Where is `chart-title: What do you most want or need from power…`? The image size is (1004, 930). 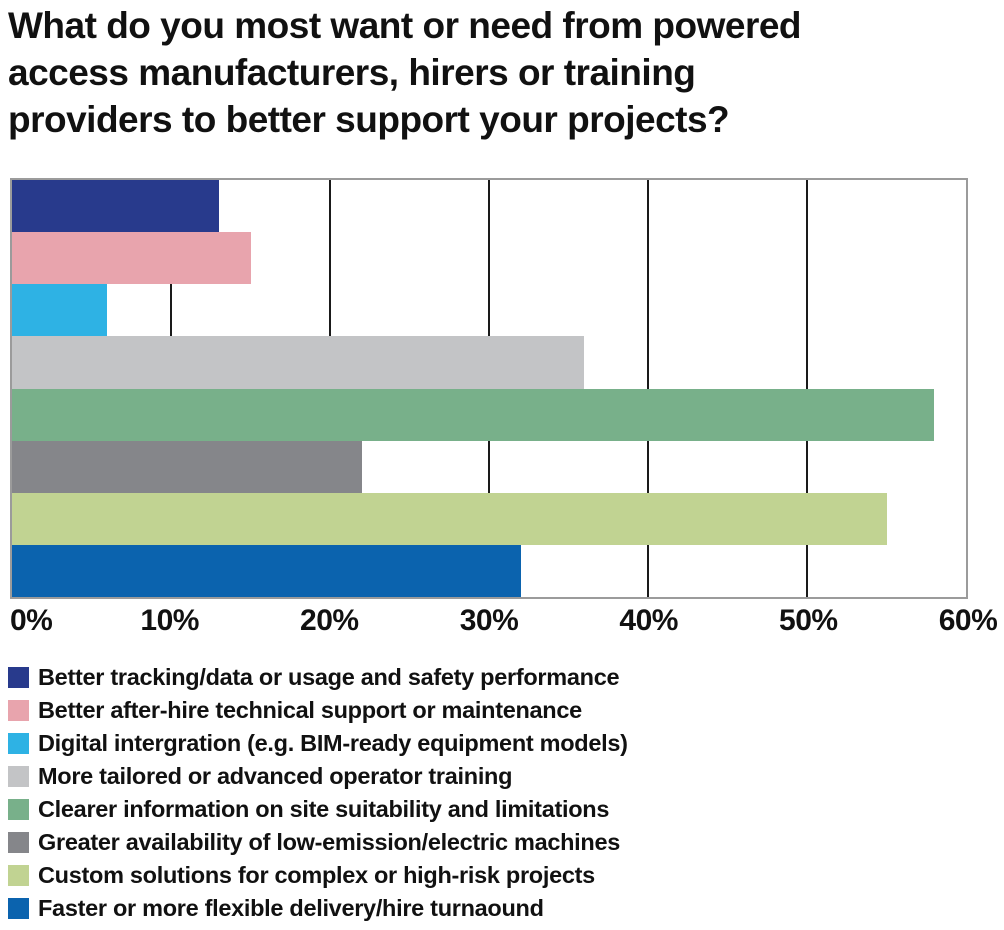
chart-title: What do you most want or need from power… is located at coordinates (405, 72).